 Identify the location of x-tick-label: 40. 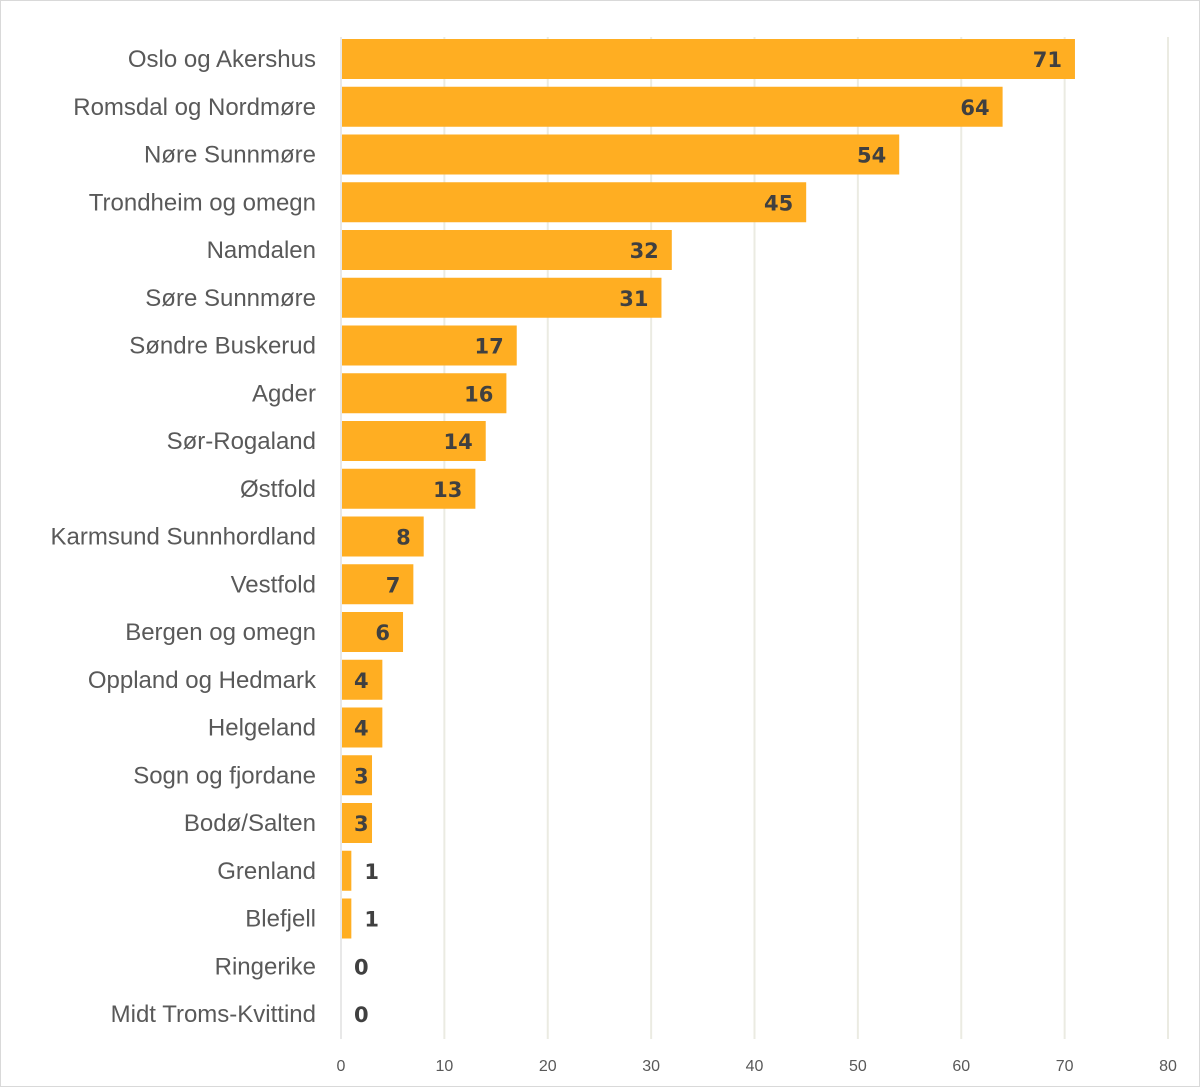
(755, 1066).